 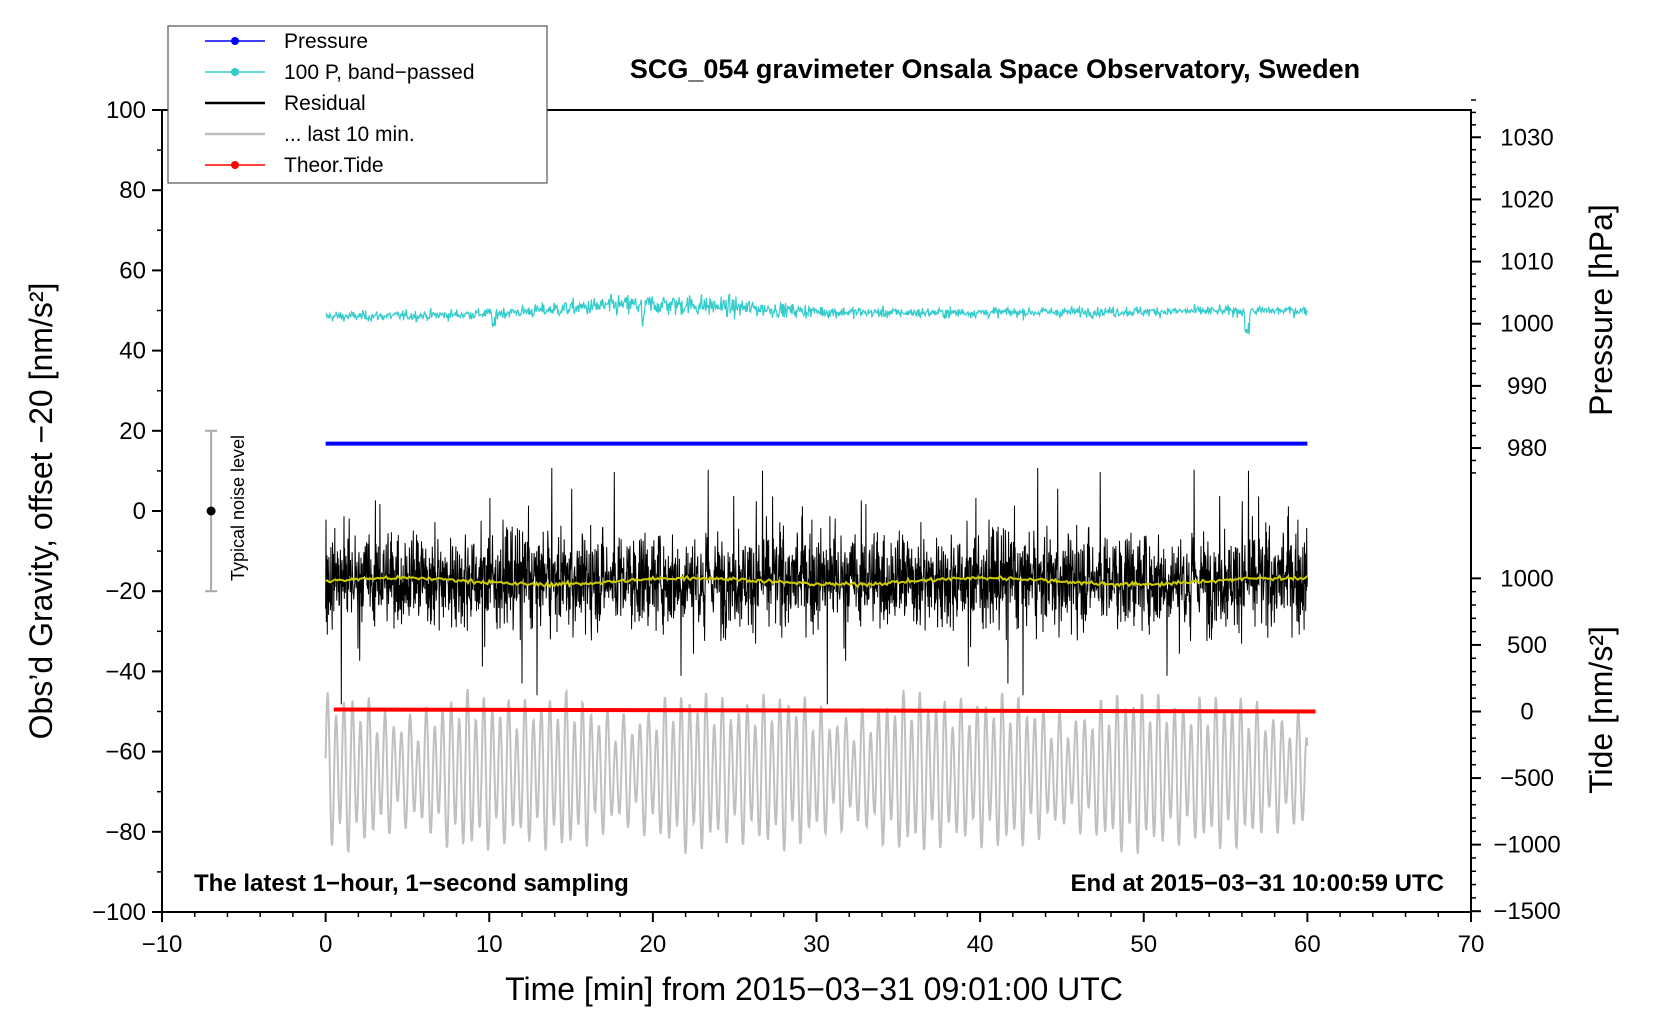 I want to click on last-10-min-line, so click(x=816, y=771).